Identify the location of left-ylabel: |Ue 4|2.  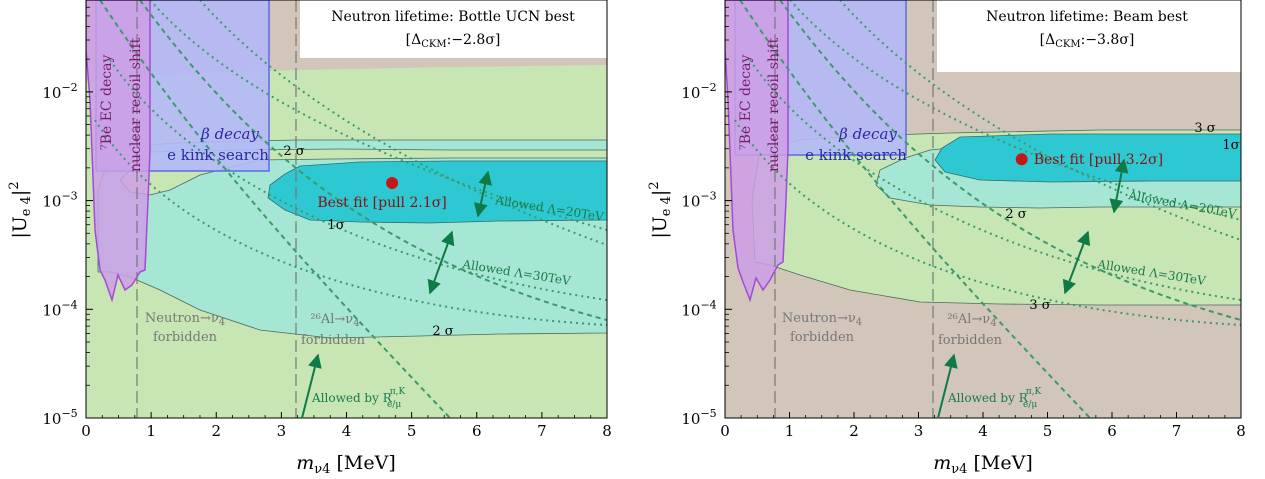
(20, 209).